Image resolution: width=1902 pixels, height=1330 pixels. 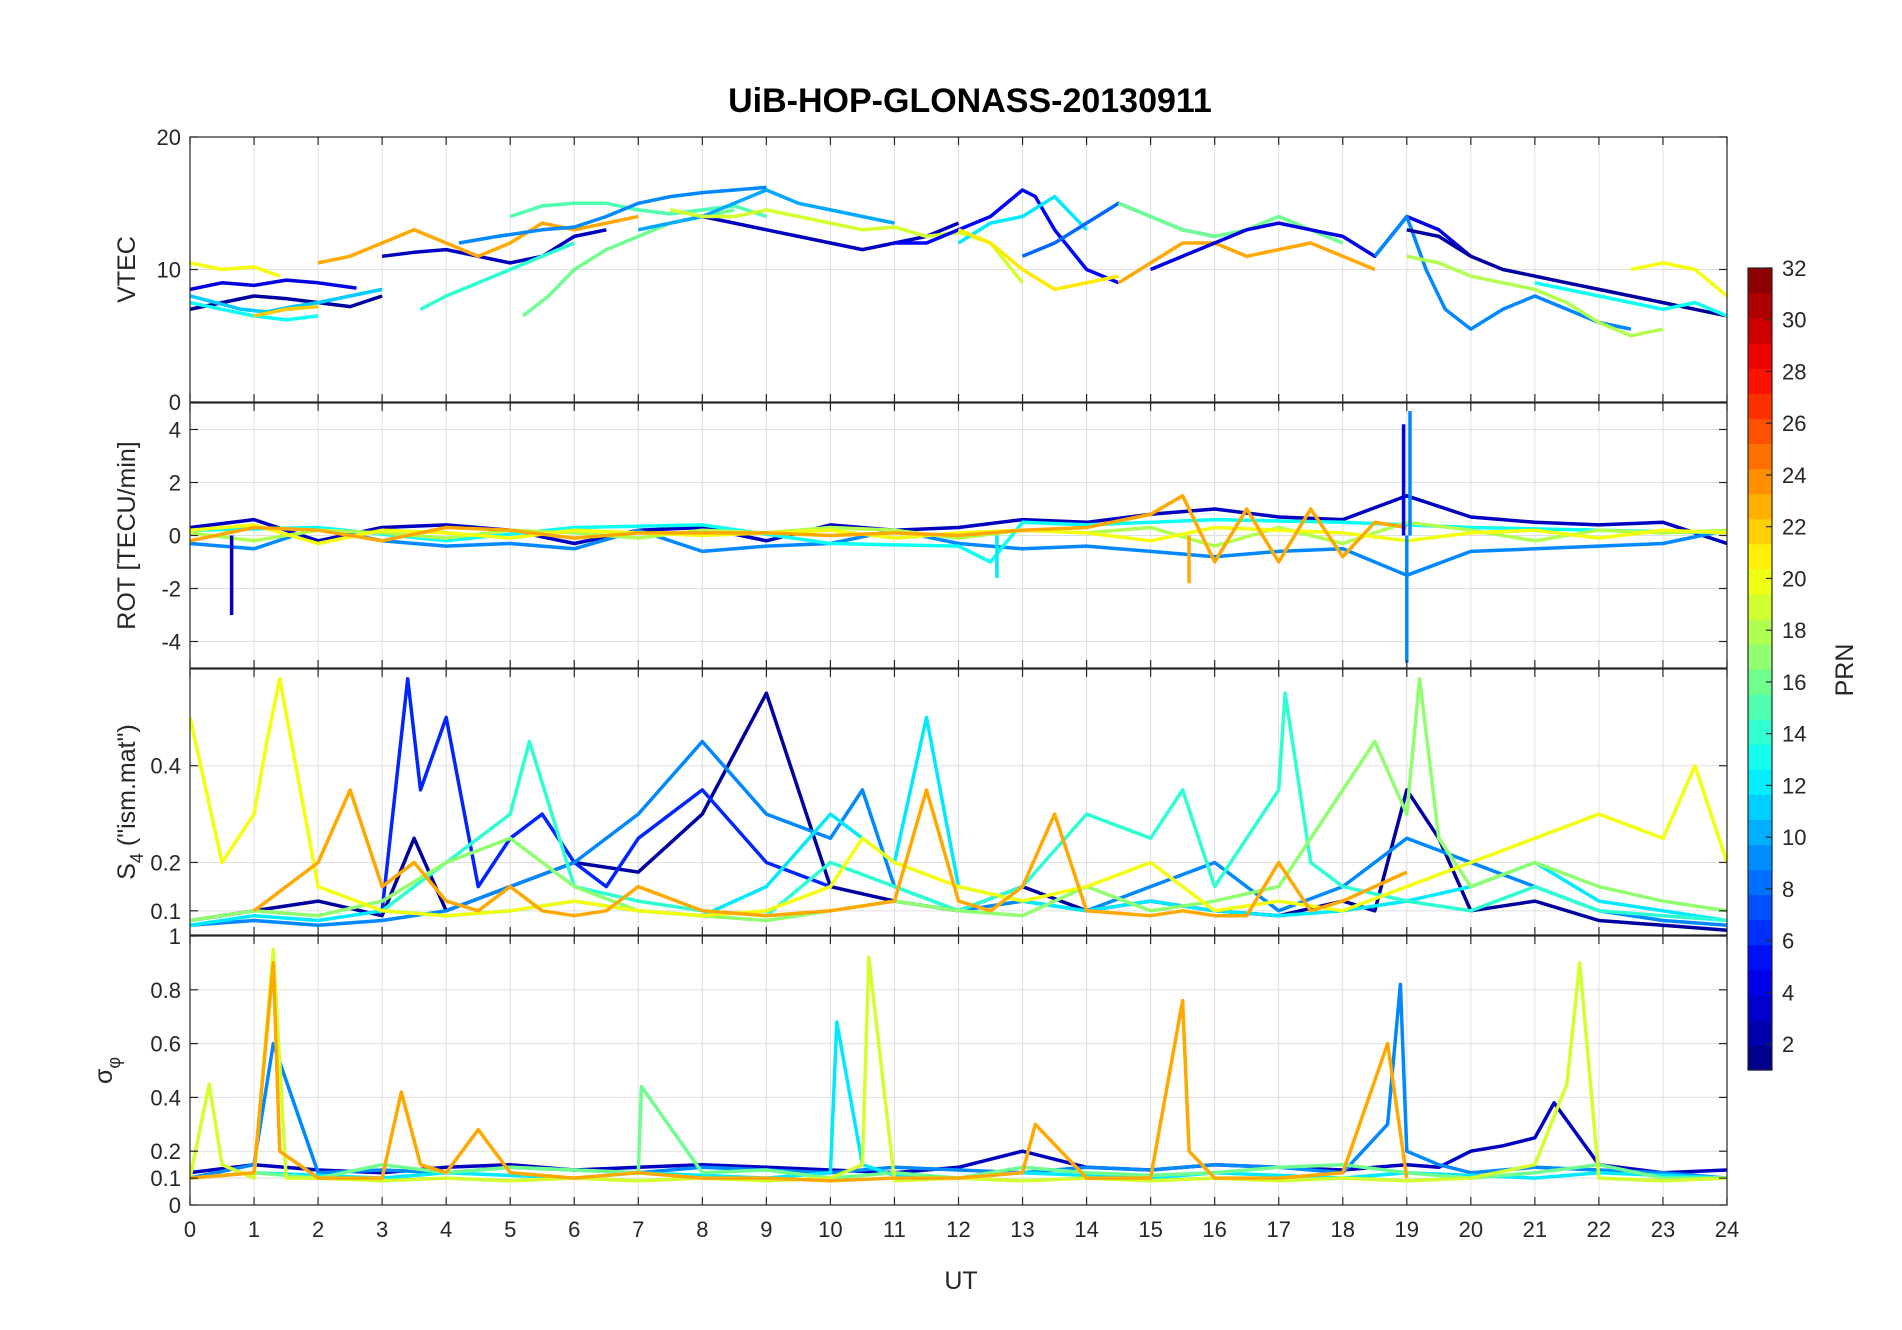 I want to click on vtec-ylabel: VTEC, so click(x=127, y=269).